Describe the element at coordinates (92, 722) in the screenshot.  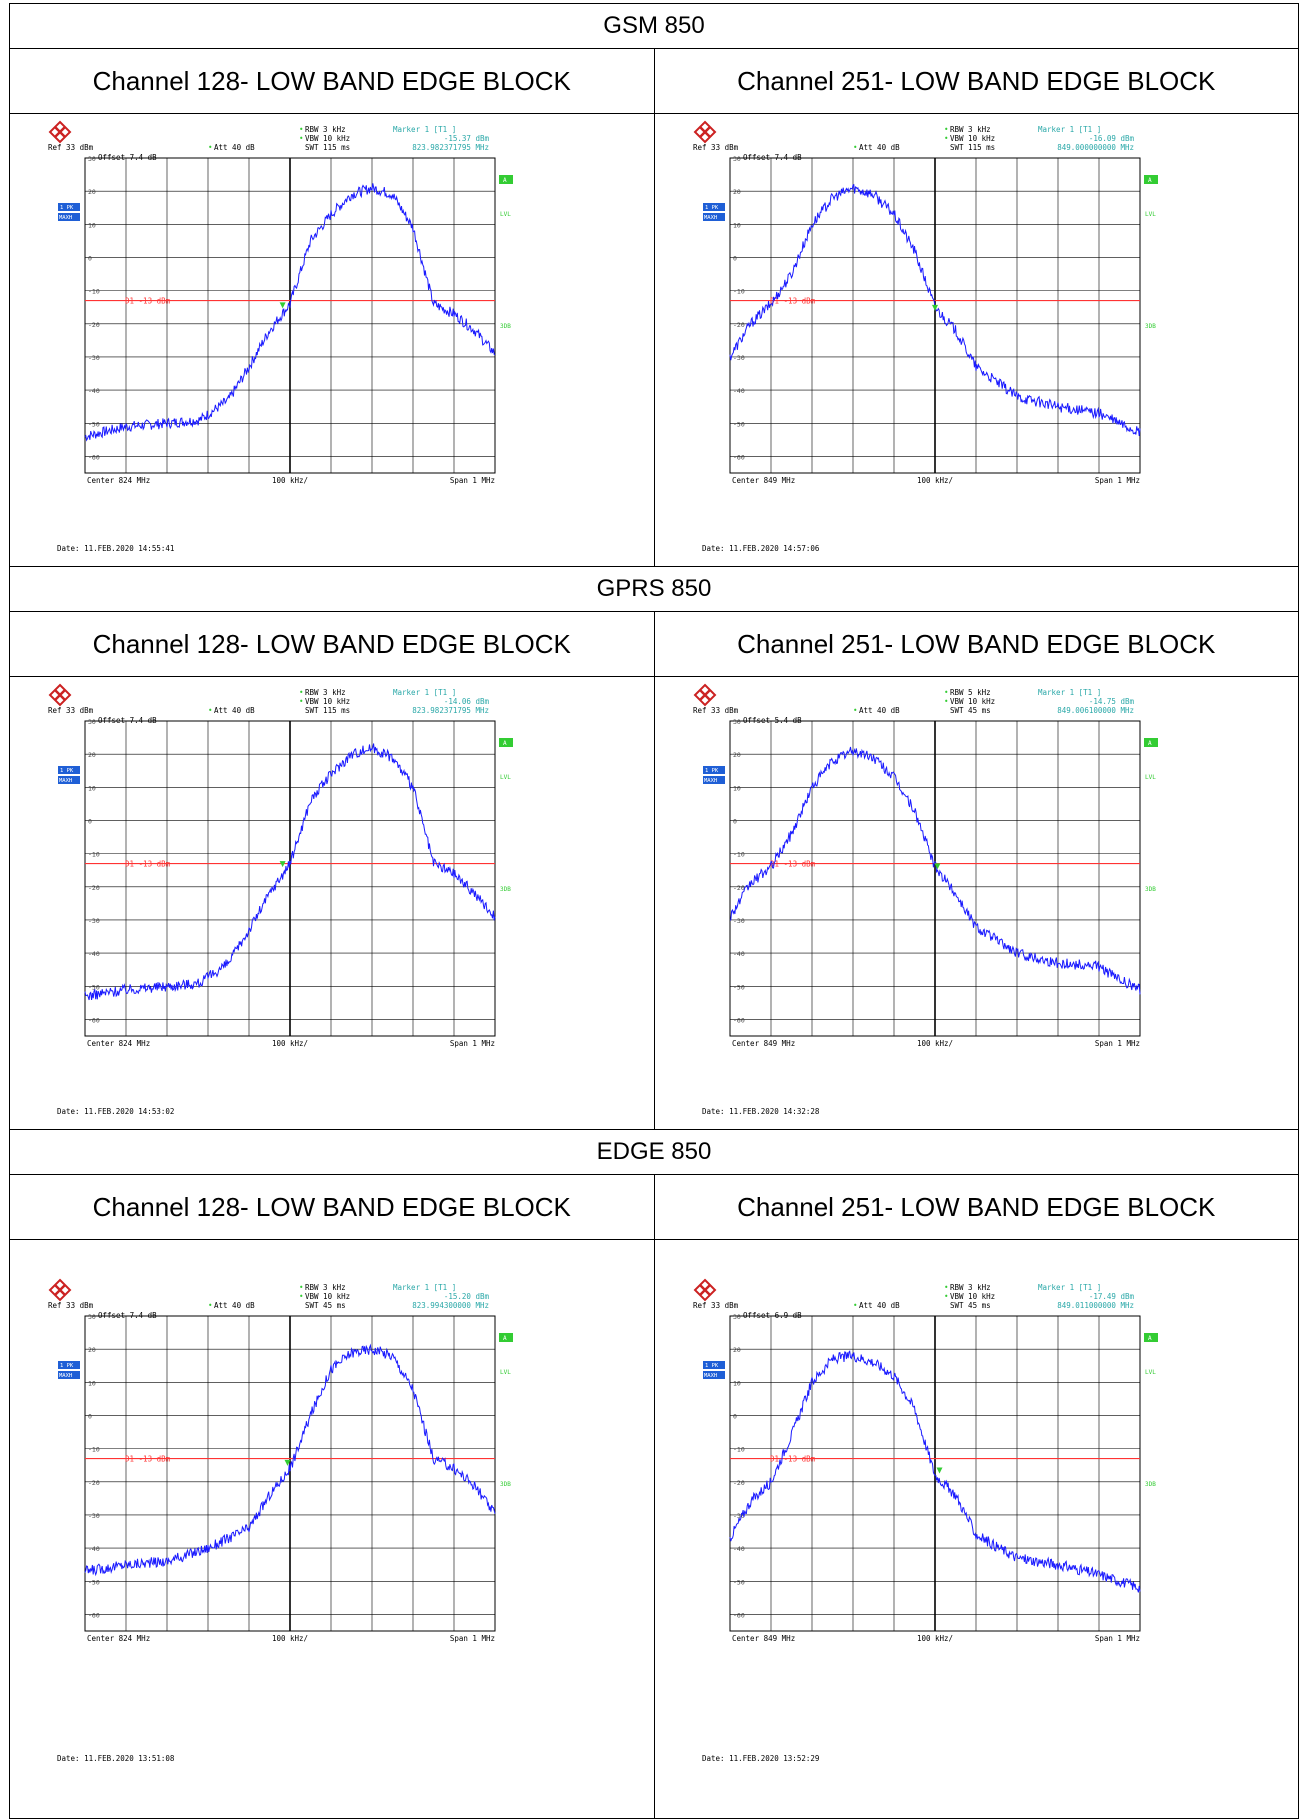
I see `y-tick-label: 30` at that location.